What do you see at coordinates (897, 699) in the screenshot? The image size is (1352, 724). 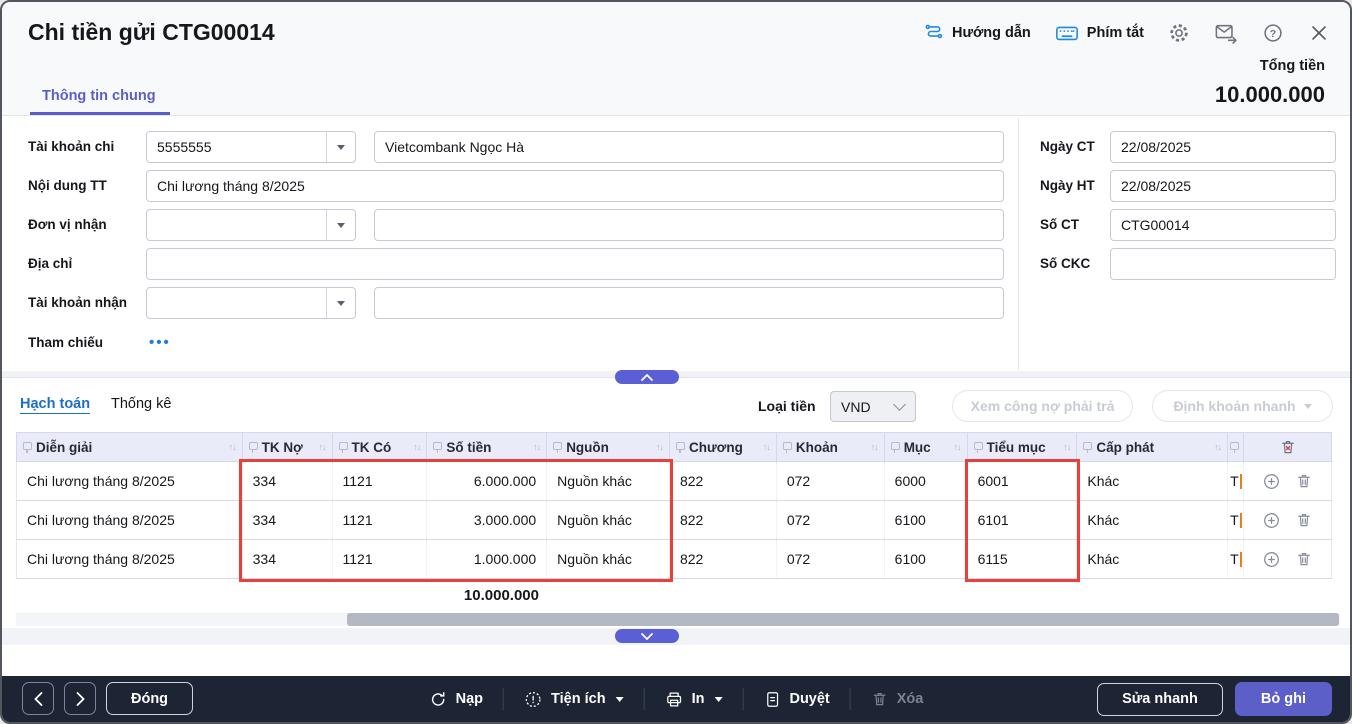 I see `delete-button: Xóa` at bounding box center [897, 699].